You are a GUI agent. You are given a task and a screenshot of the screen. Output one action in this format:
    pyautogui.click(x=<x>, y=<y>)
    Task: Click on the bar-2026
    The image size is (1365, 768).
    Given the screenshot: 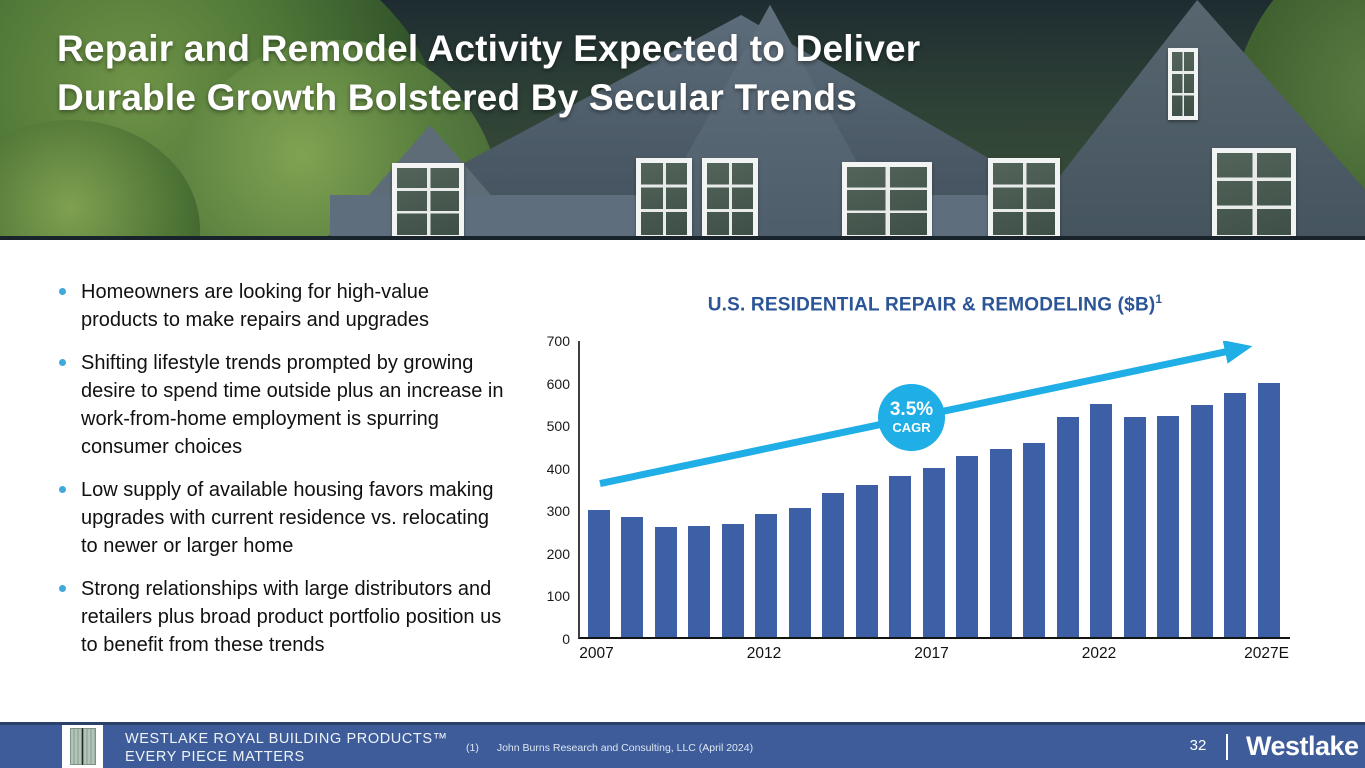 What is the action you would take?
    pyautogui.click(x=1235, y=514)
    